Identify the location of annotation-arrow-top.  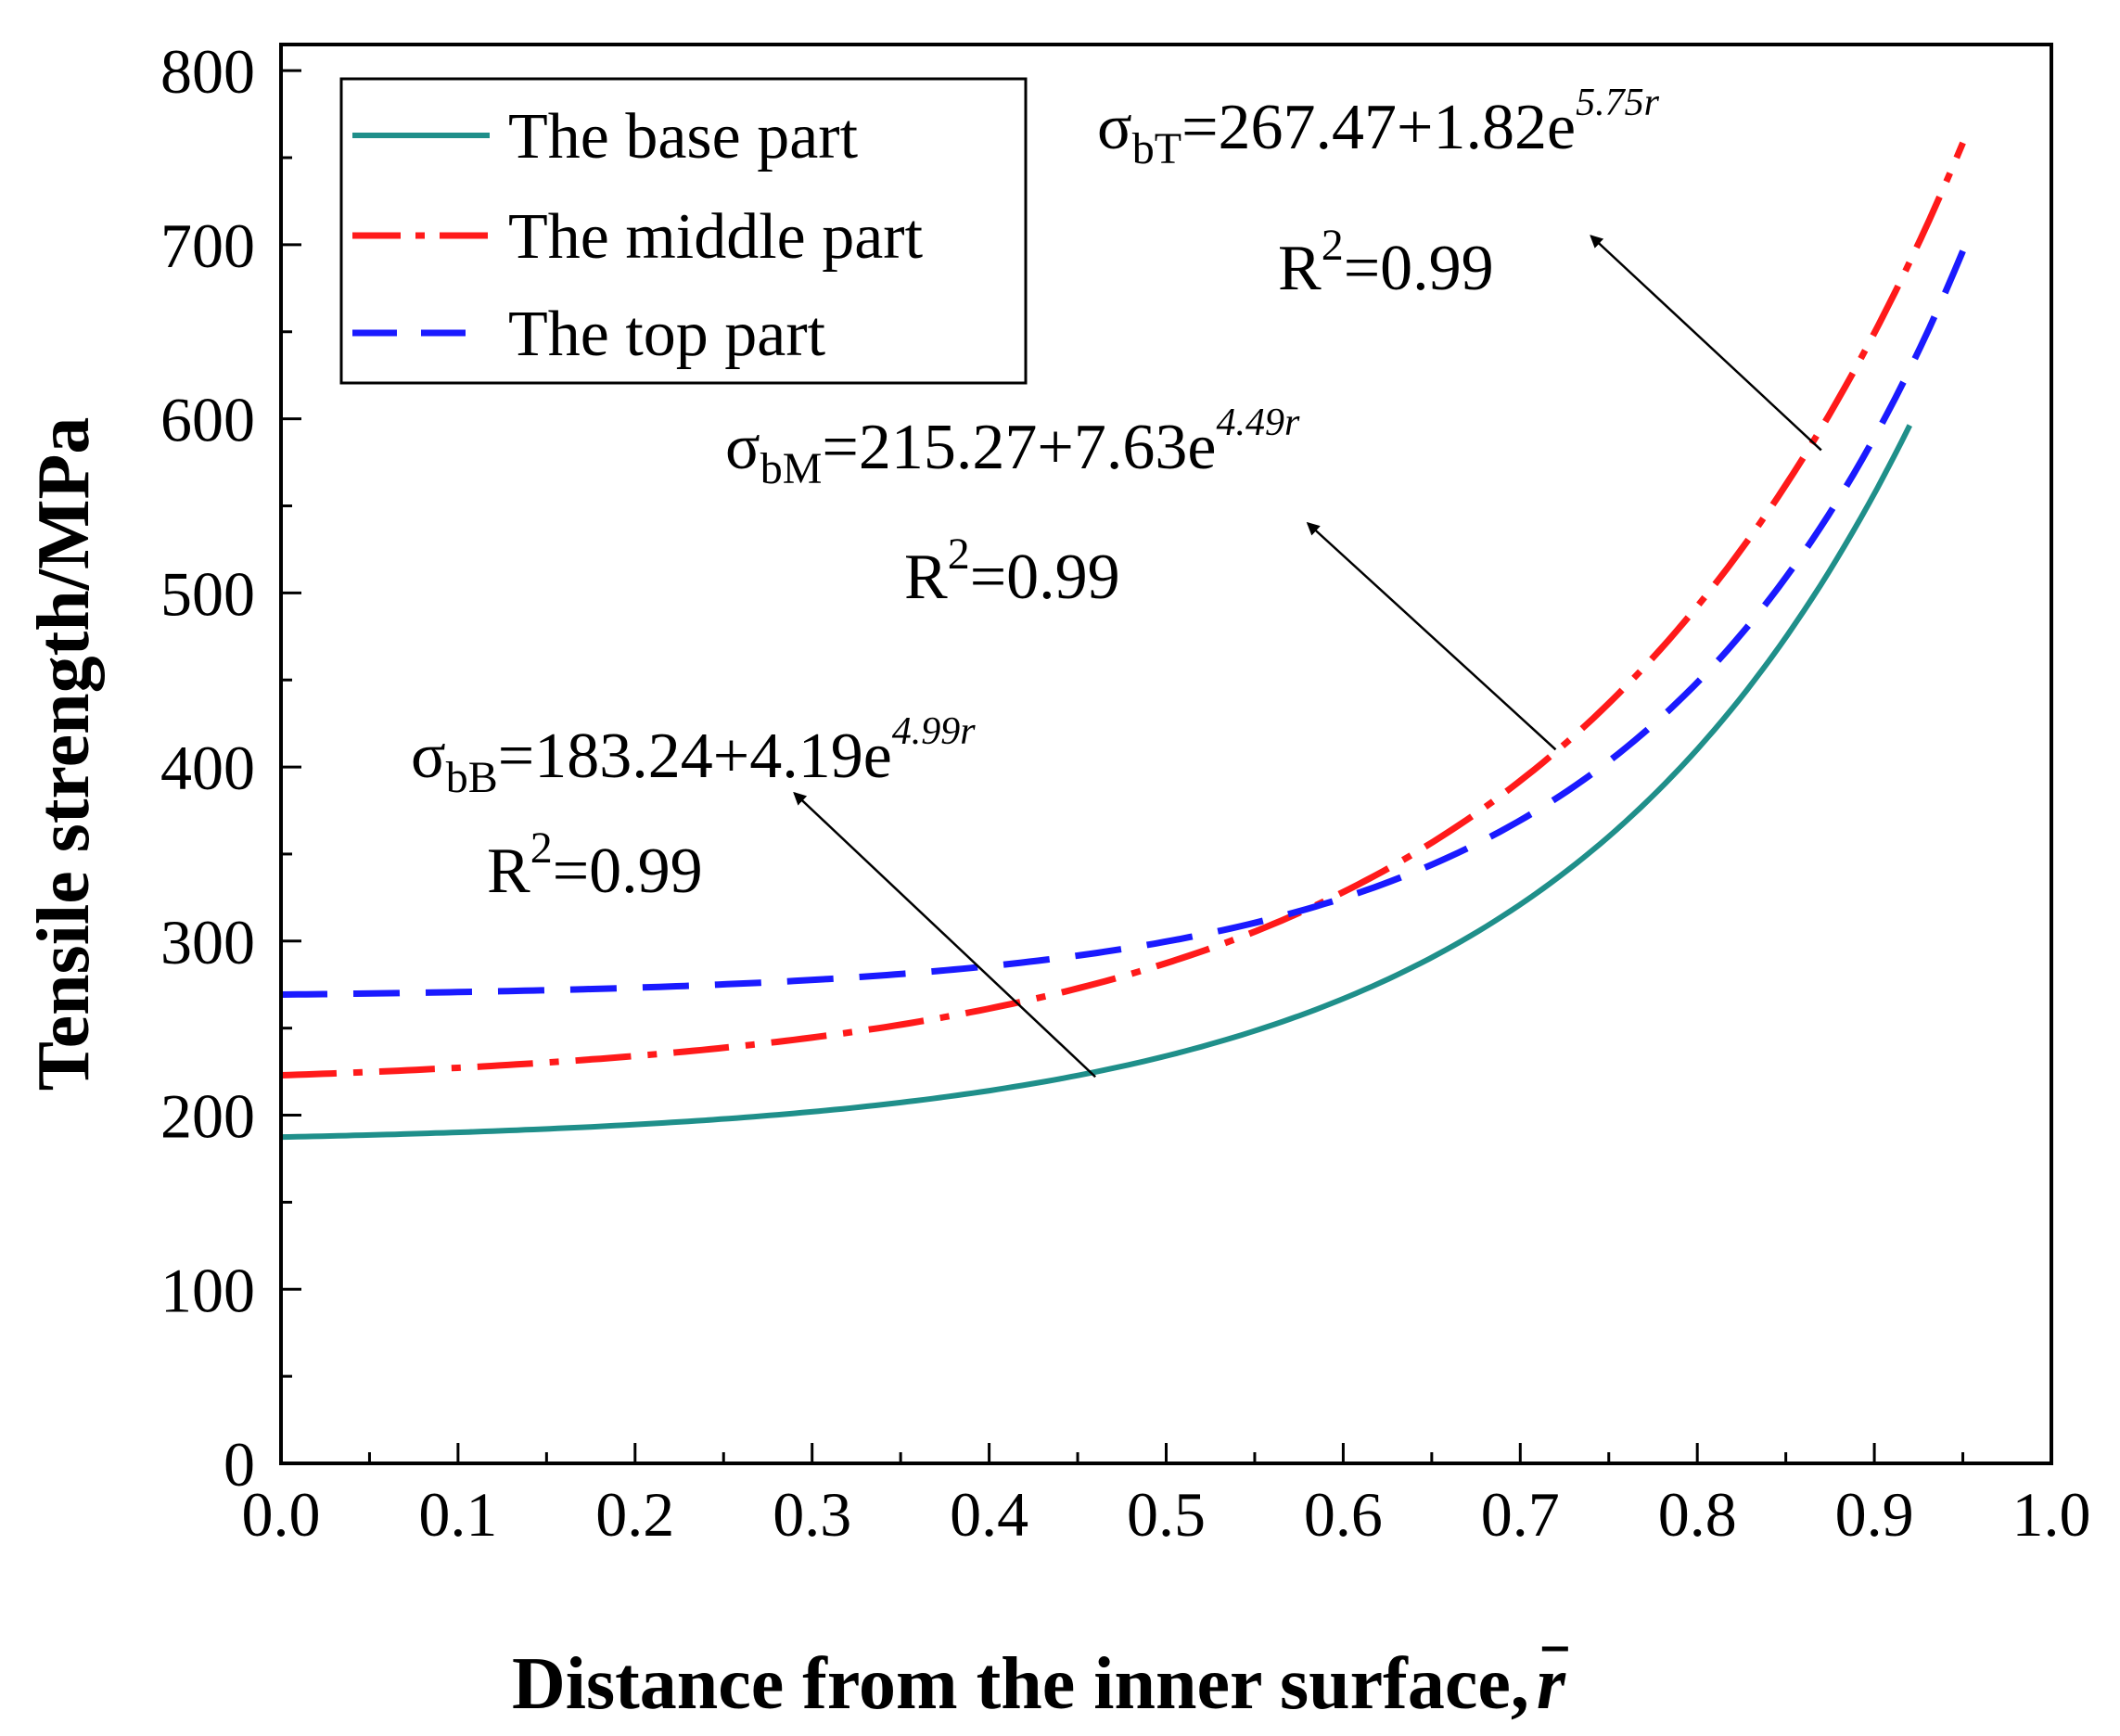
(1706, 344).